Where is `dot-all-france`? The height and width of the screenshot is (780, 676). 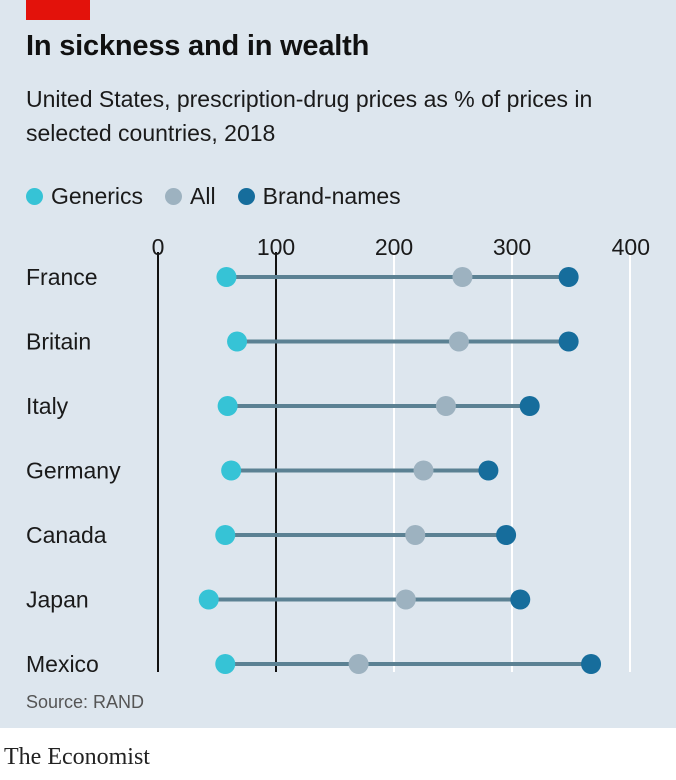 dot-all-france is located at coordinates (462, 277).